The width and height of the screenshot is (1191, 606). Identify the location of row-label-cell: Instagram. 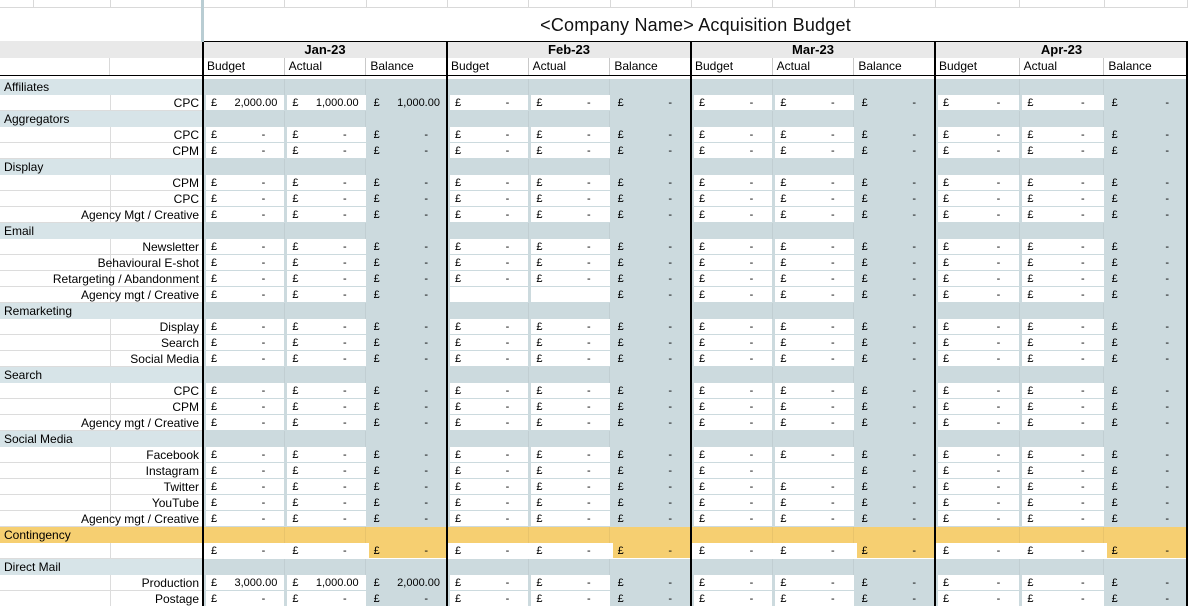
(101, 471).